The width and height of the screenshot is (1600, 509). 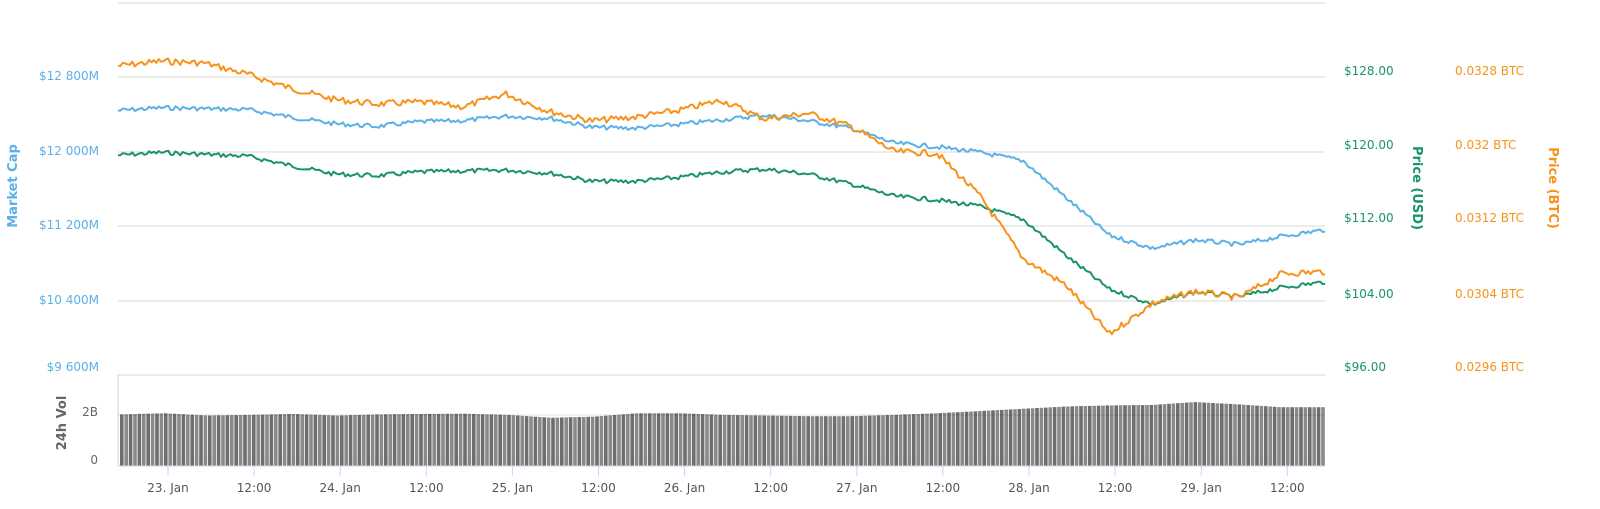 I want to click on x-tick-label: 24. Jan, so click(x=339, y=488).